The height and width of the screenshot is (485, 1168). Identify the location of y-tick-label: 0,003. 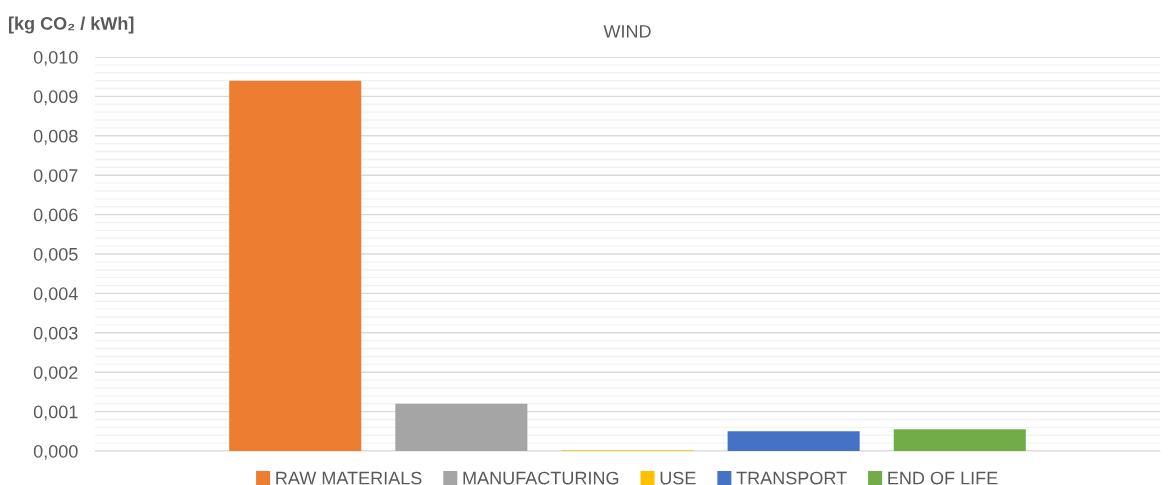
(55, 334).